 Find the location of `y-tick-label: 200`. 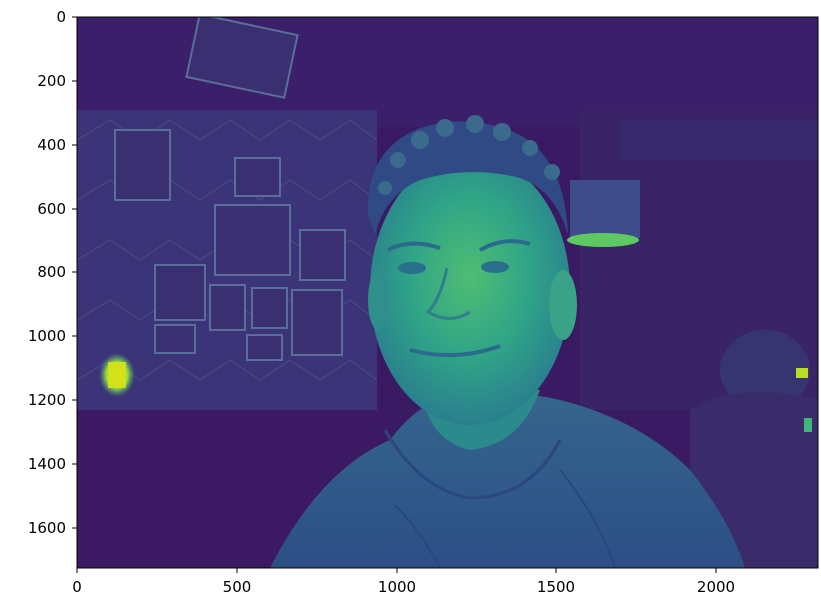

y-tick-label: 200 is located at coordinates (51, 81).